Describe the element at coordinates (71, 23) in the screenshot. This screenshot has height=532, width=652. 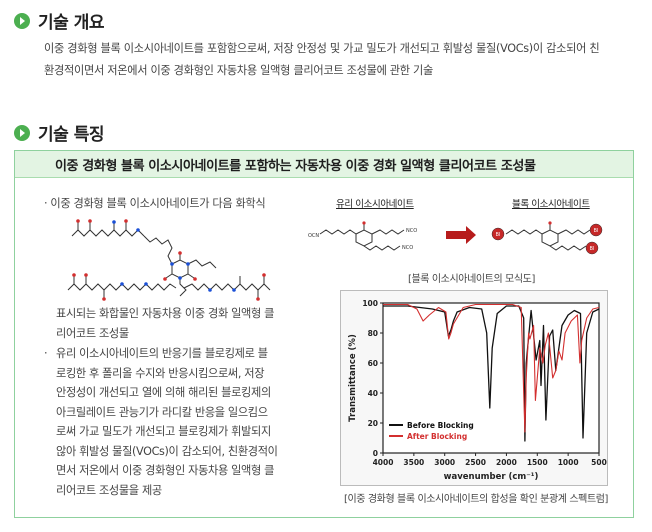
I see `section-title-overview: 기술 개요` at that location.